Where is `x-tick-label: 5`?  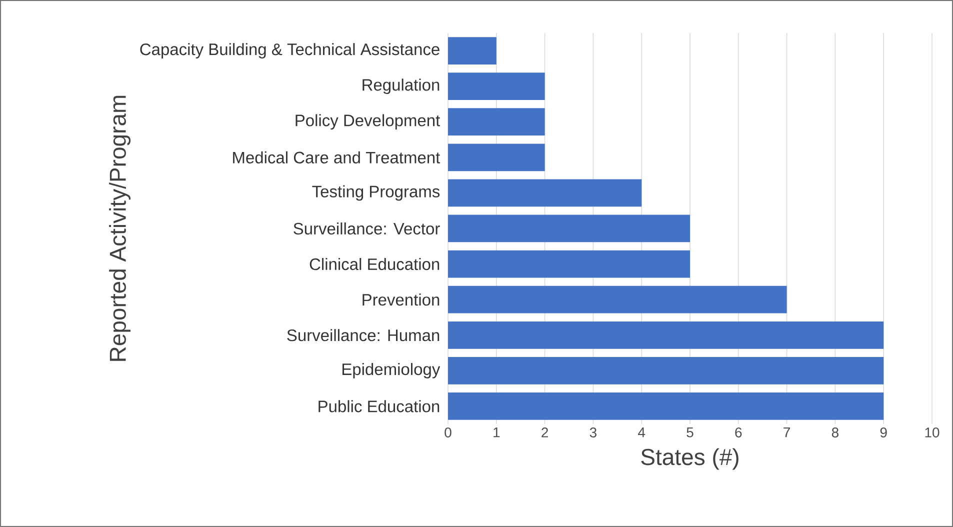 x-tick-label: 5 is located at coordinates (690, 433).